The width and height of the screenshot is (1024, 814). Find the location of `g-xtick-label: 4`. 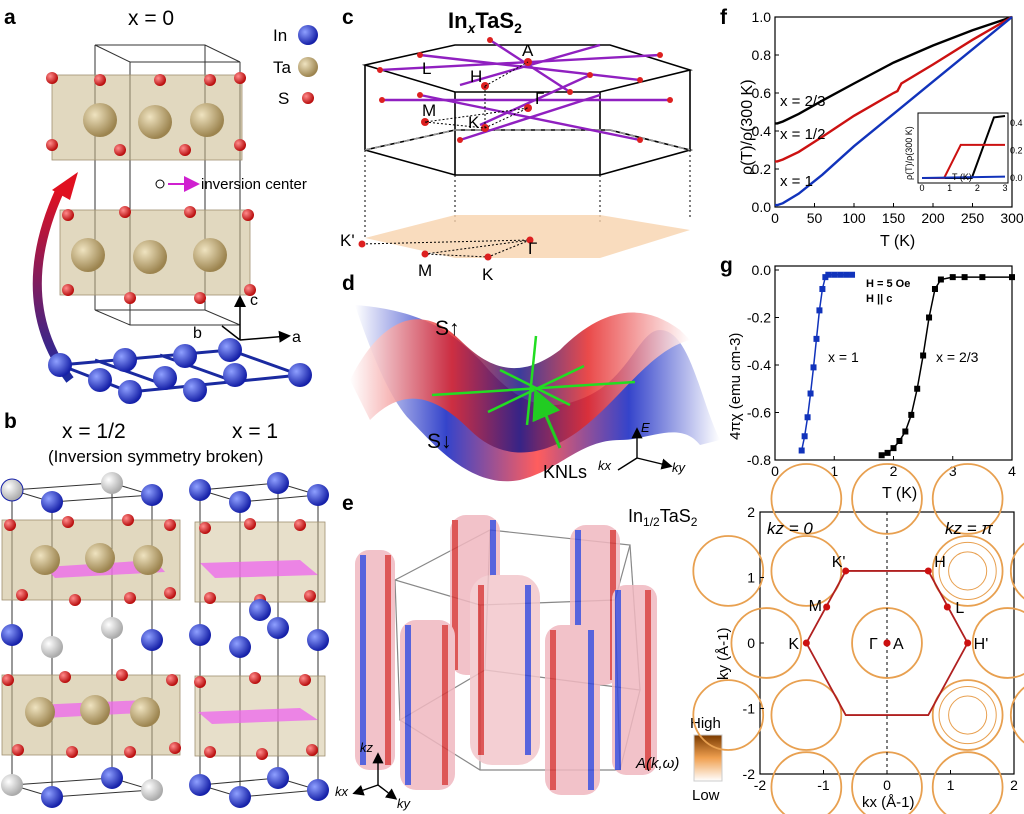

g-xtick-label: 4 is located at coordinates (1012, 471).